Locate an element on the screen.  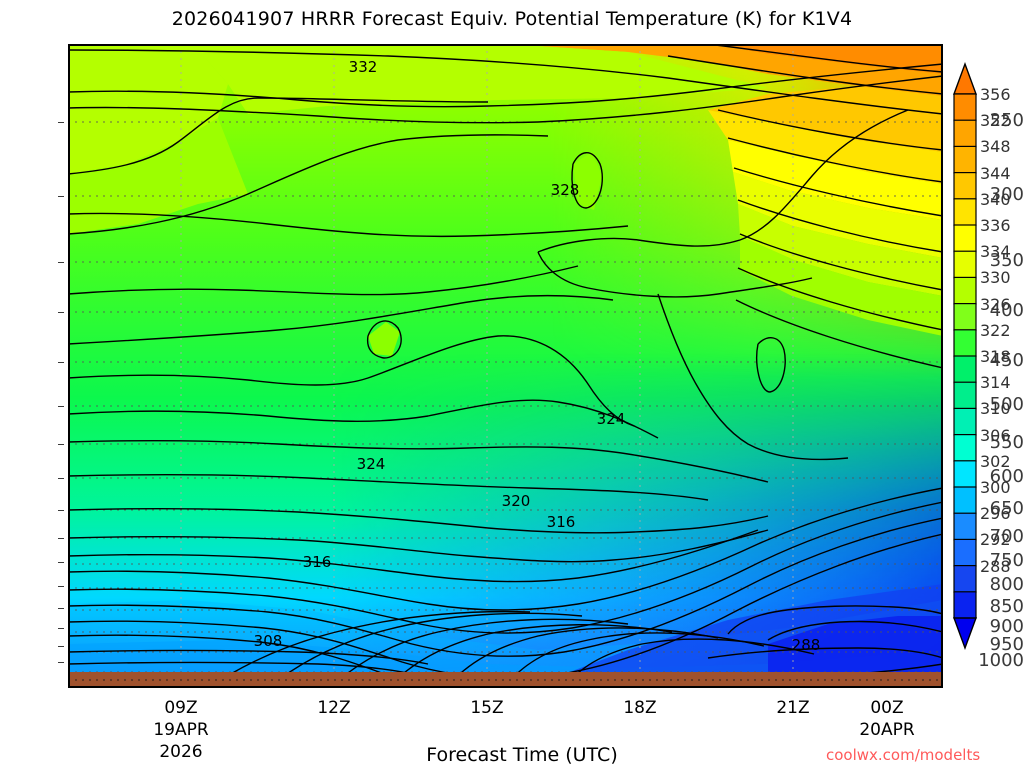
contour-label: 328 is located at coordinates (565, 190).